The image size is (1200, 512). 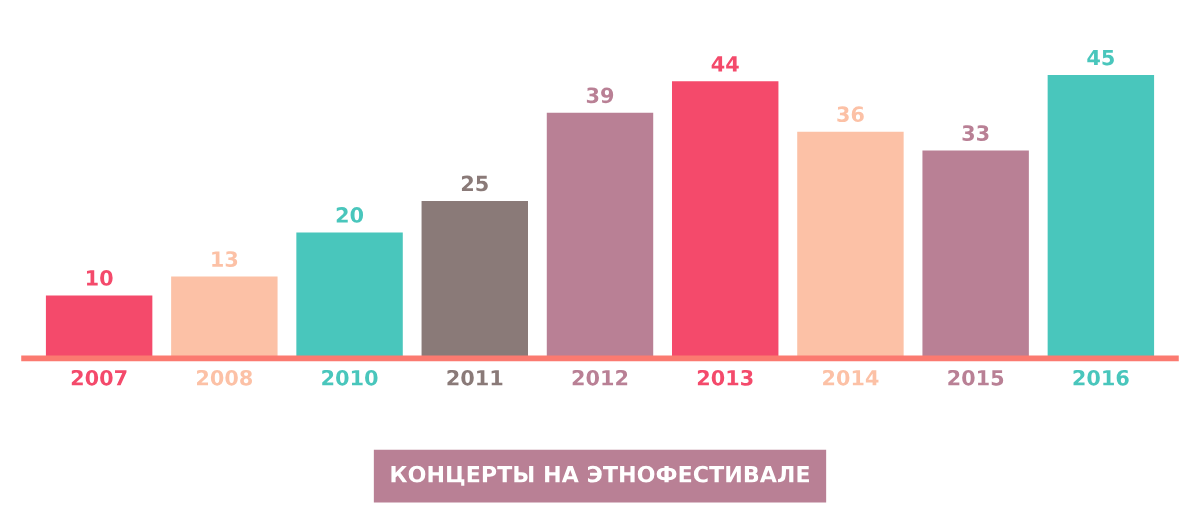 What do you see at coordinates (350, 377) in the screenshot?
I see `x-tick-label: 2010` at bounding box center [350, 377].